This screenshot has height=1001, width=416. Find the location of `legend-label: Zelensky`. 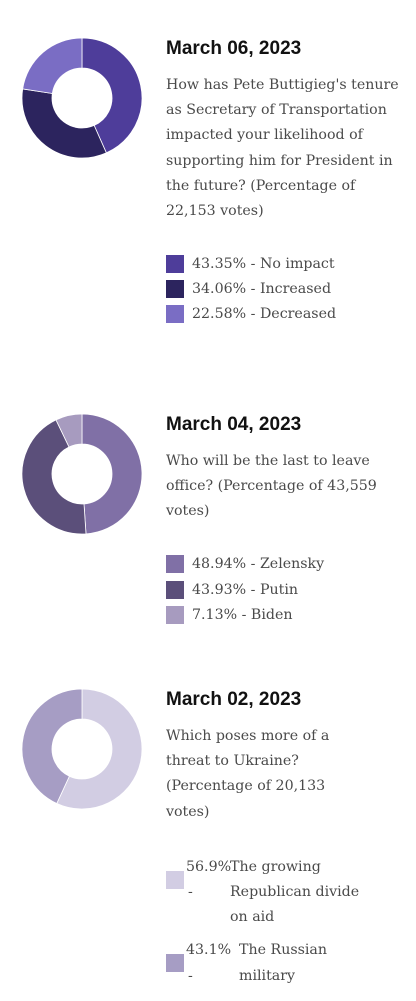

legend-label: Zelensky is located at coordinates (292, 564).